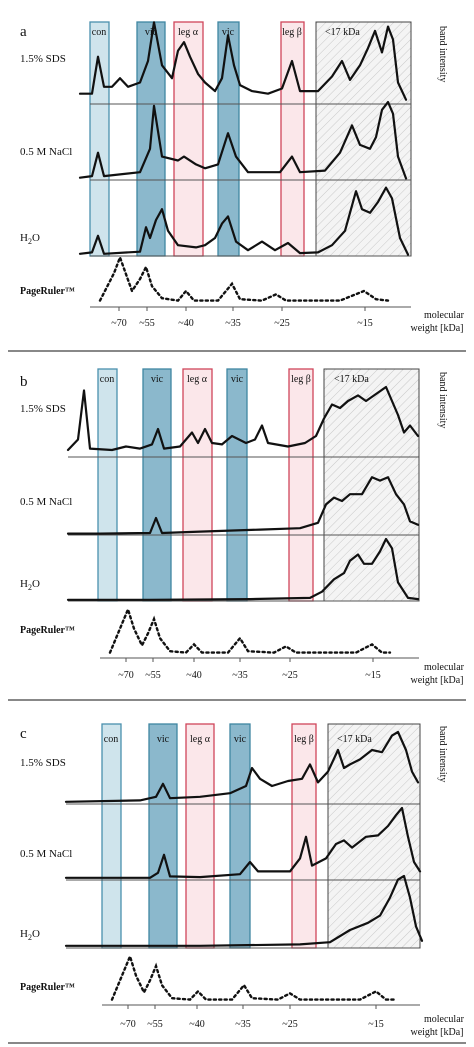 The image size is (474, 1047). What do you see at coordinates (23, 734) in the screenshot?
I see `panel-letter: c` at bounding box center [23, 734].